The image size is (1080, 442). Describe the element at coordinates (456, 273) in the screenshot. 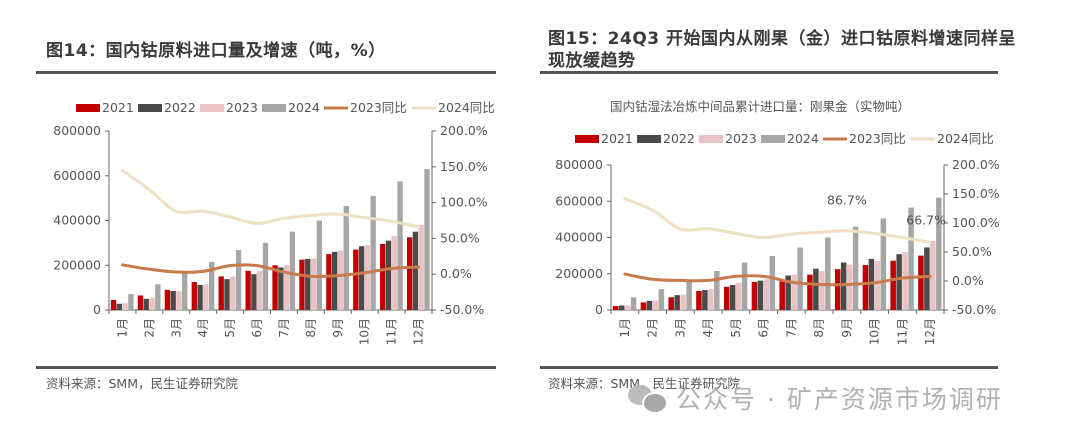

I see `fig14-y2-tick-label: 0.0%` at that location.